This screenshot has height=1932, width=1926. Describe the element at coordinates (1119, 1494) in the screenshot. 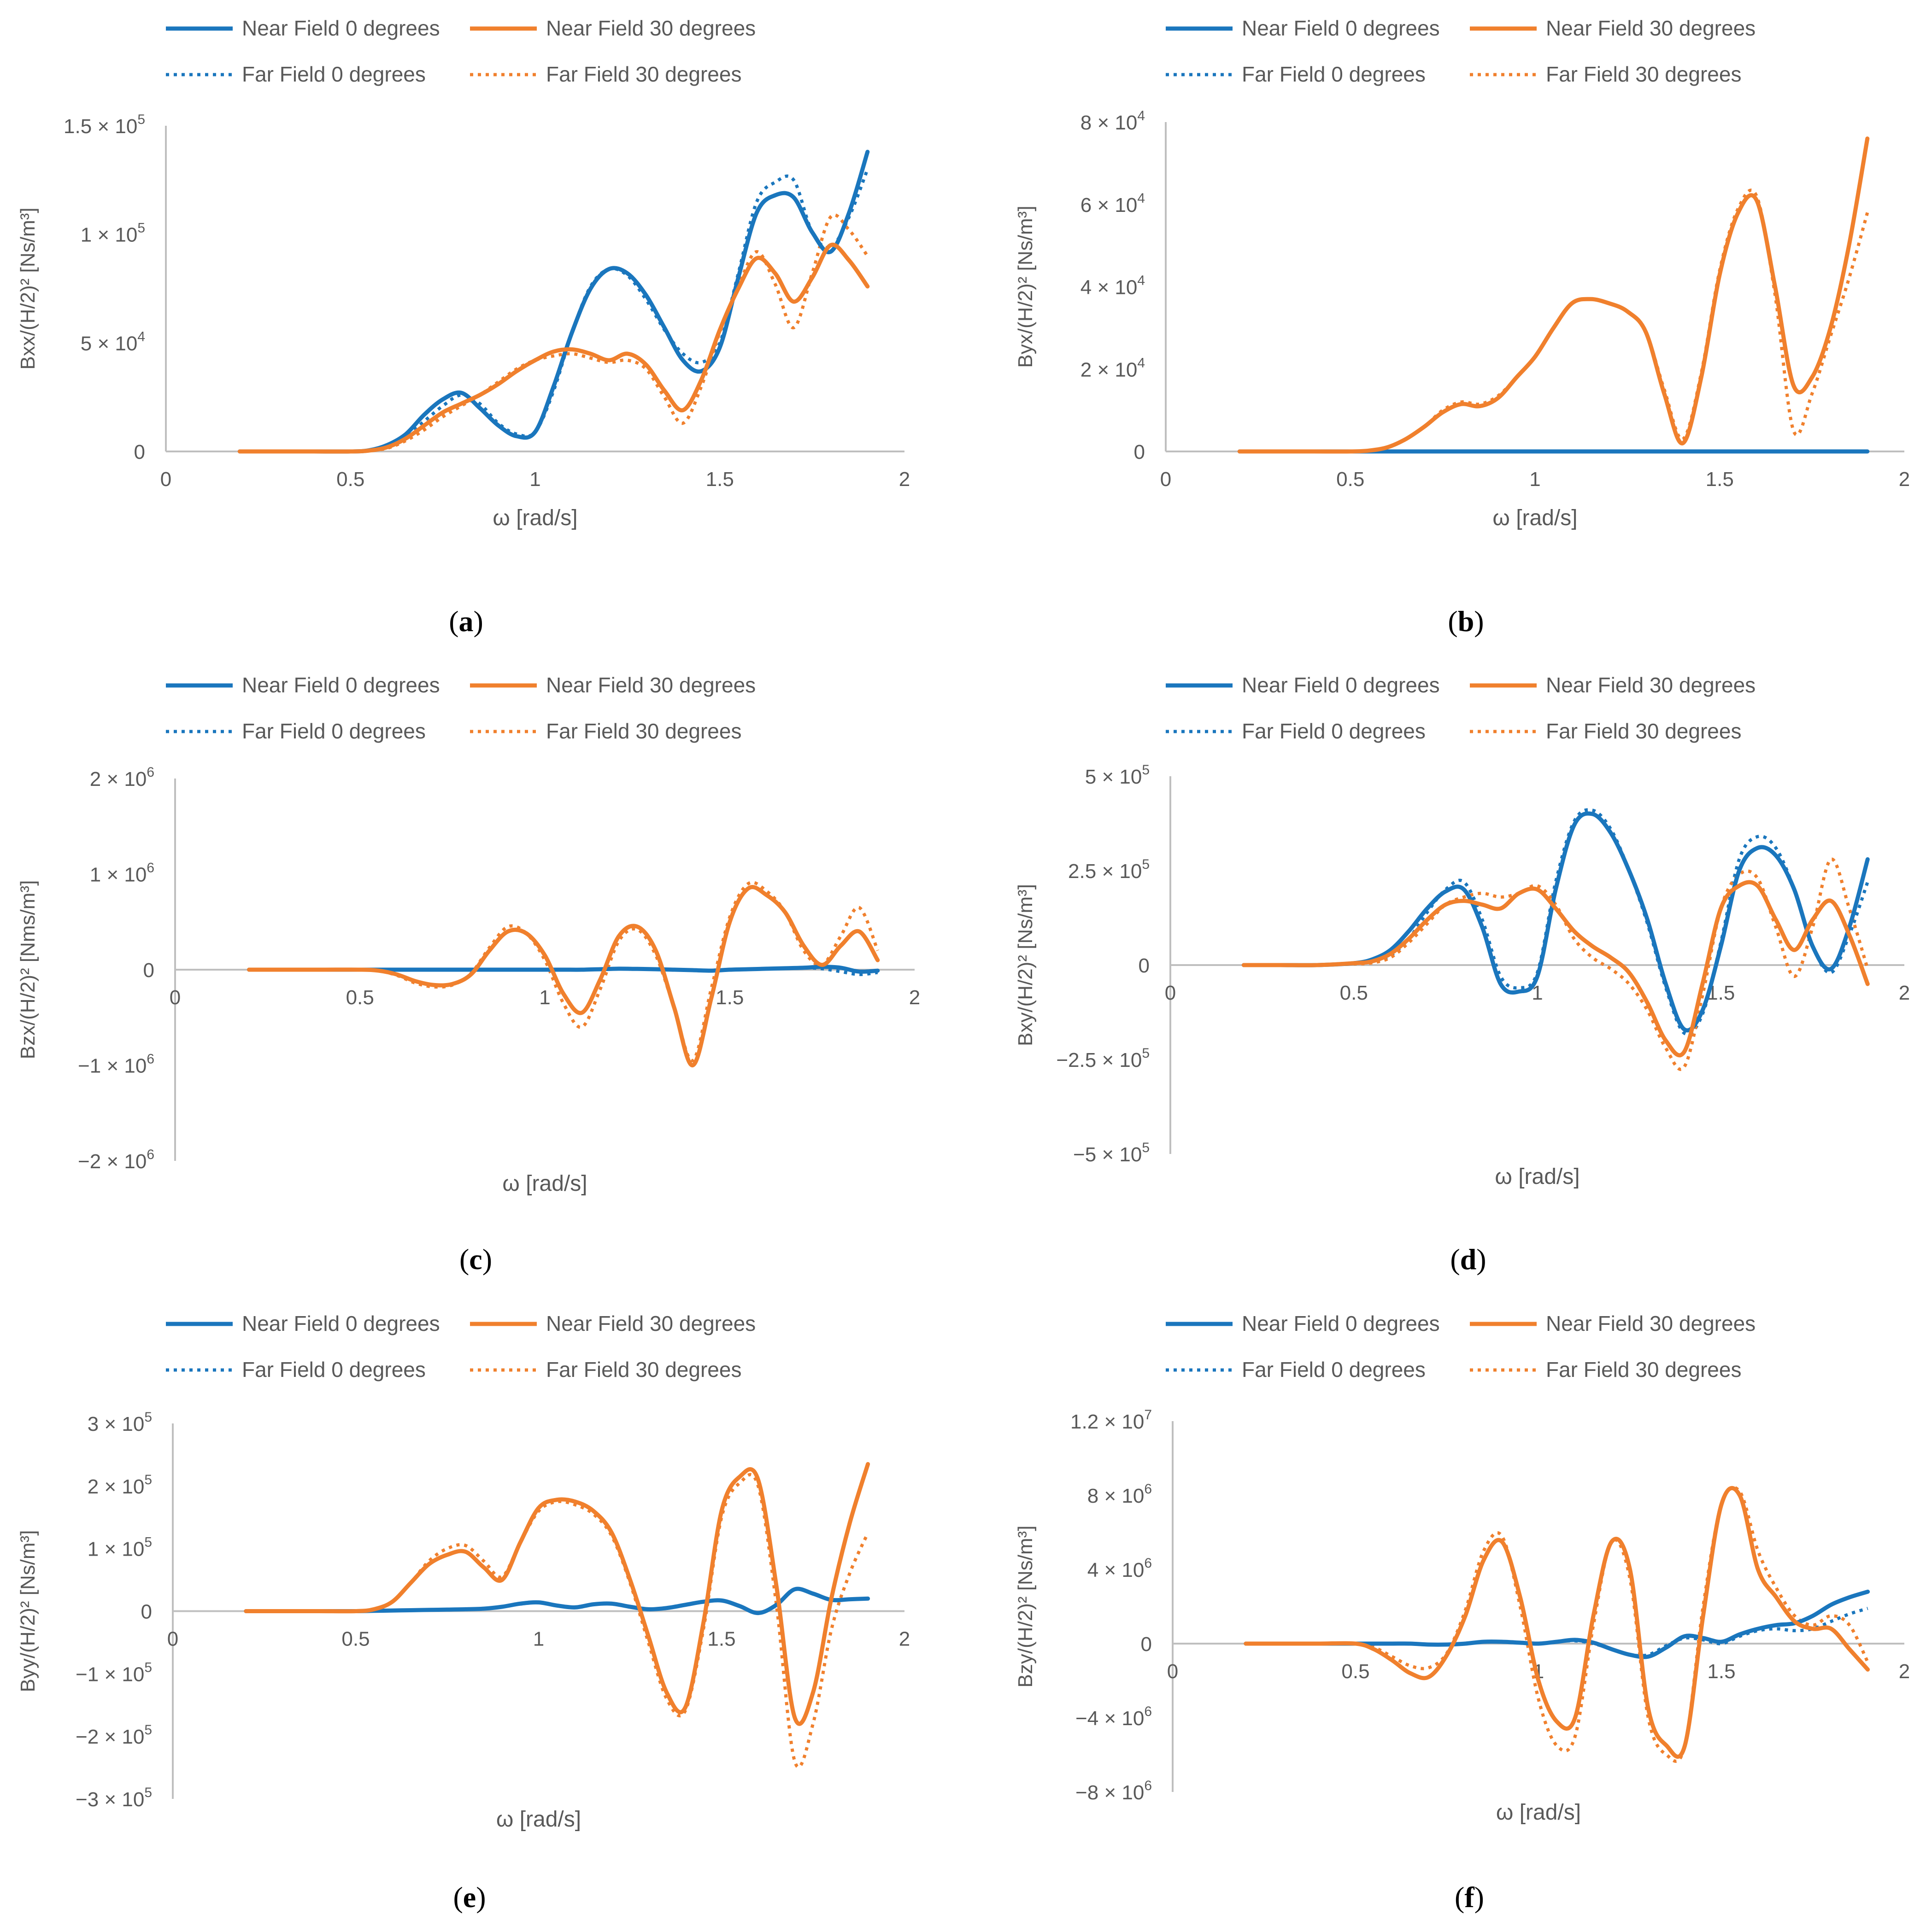

I see `y-tick-label: 8 × 10⁶` at that location.